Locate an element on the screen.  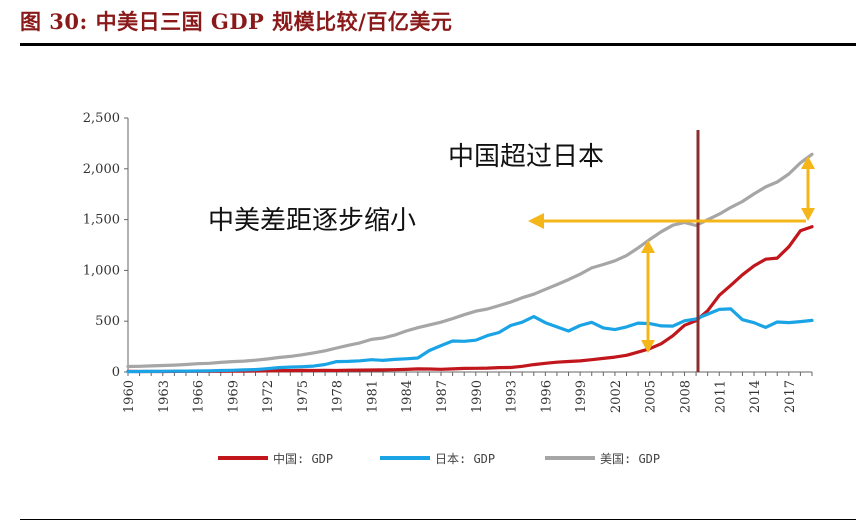
x-tick-label: 1996 is located at coordinates (546, 396).